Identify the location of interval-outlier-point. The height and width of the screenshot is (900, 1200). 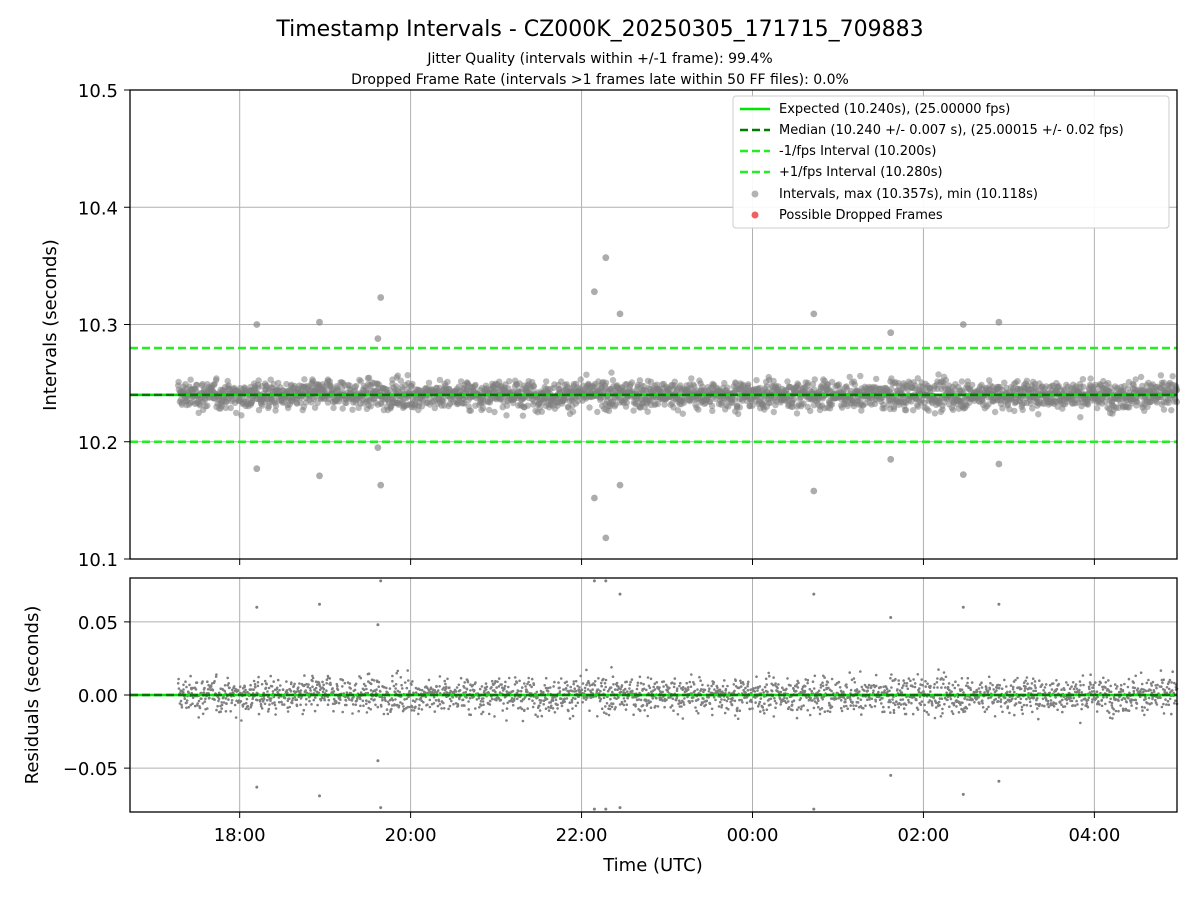
(999, 464).